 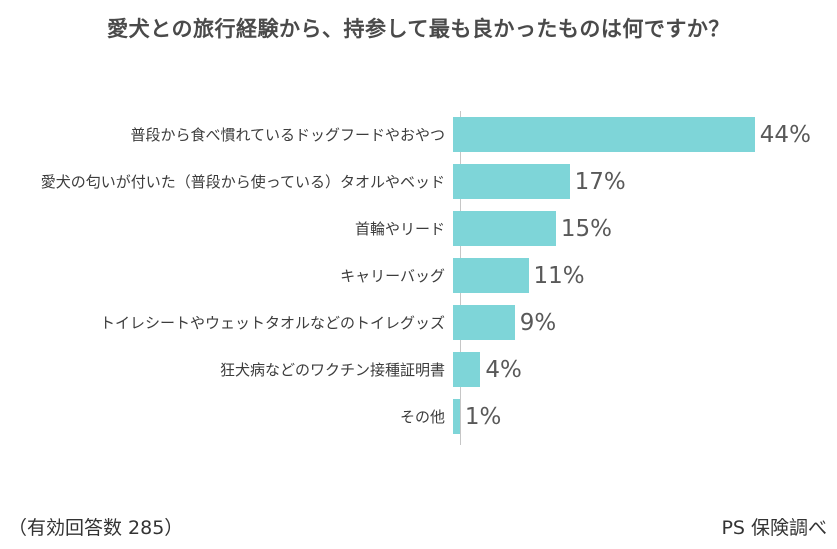 I want to click on chart-row: 首輪やリード 15%, so click(x=418, y=228).